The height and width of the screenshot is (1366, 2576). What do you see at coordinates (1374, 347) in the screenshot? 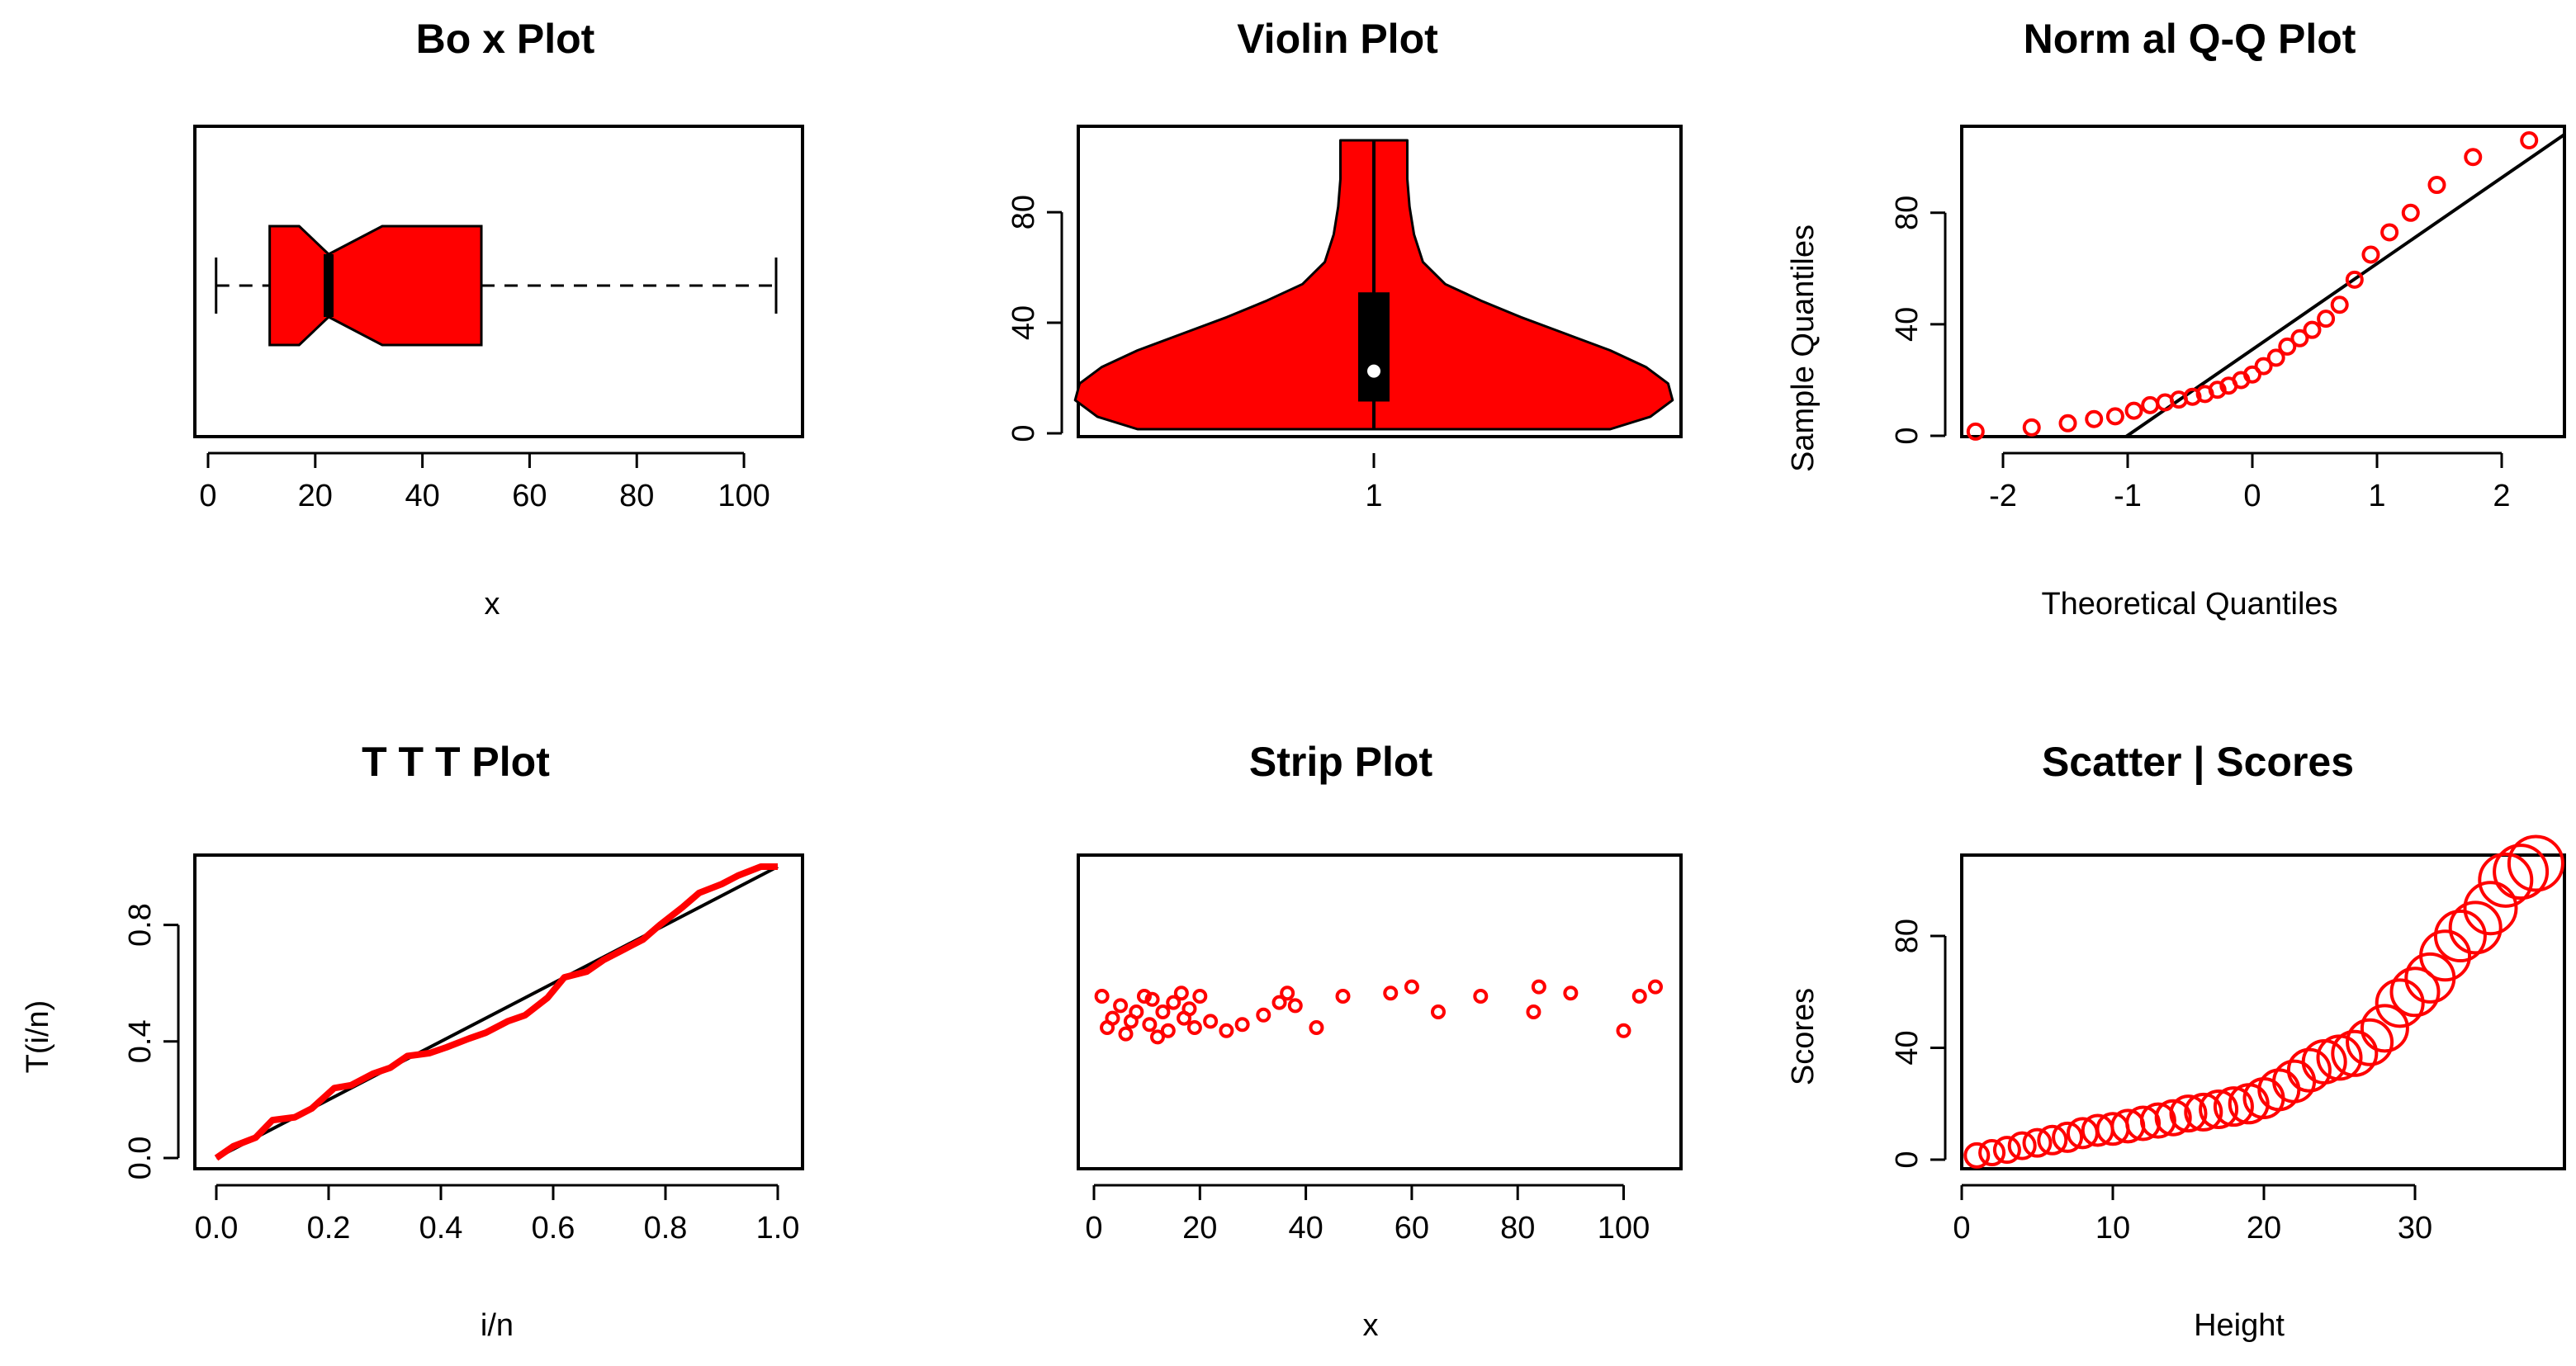
I see `violin-box` at bounding box center [1374, 347].